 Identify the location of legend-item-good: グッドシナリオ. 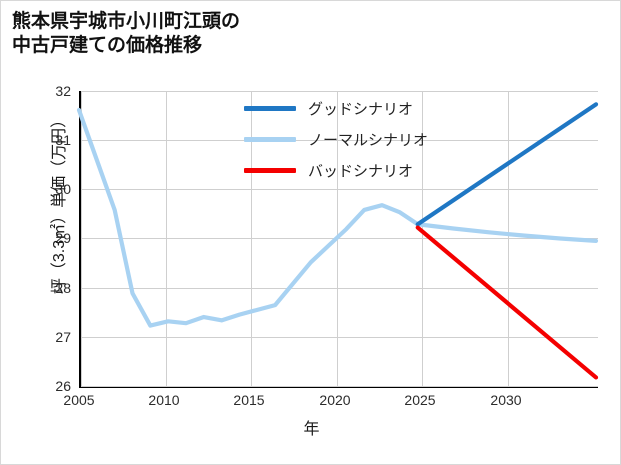
(364, 108).